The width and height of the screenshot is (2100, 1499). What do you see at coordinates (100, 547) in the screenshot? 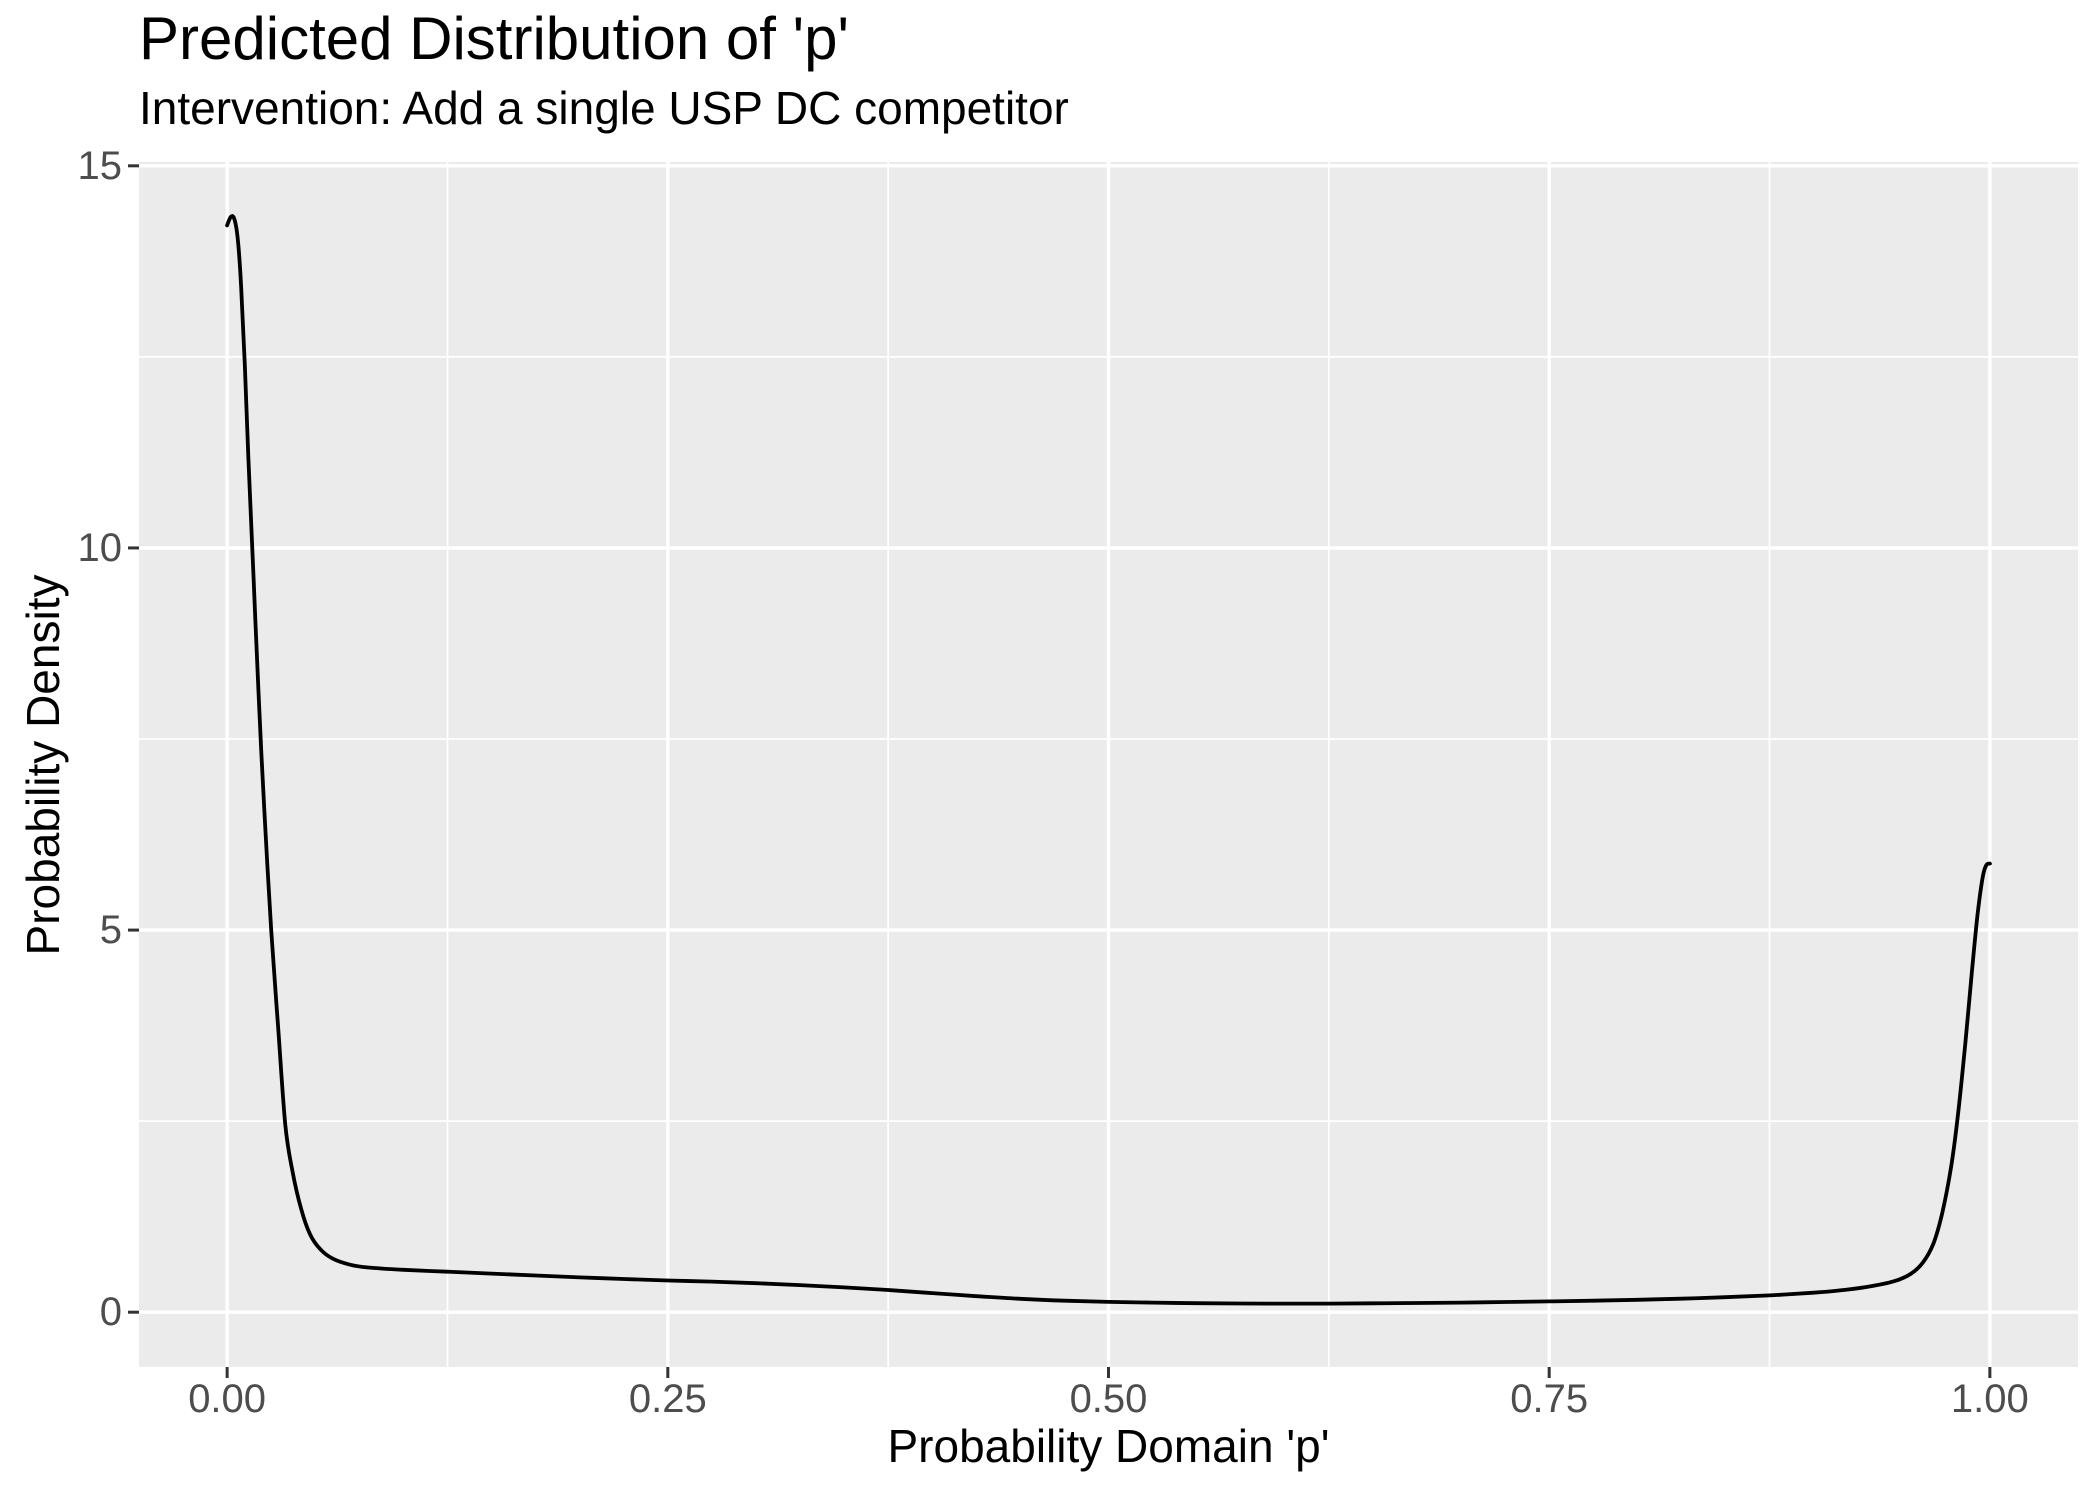
I see `y-tick-label: 10` at bounding box center [100, 547].